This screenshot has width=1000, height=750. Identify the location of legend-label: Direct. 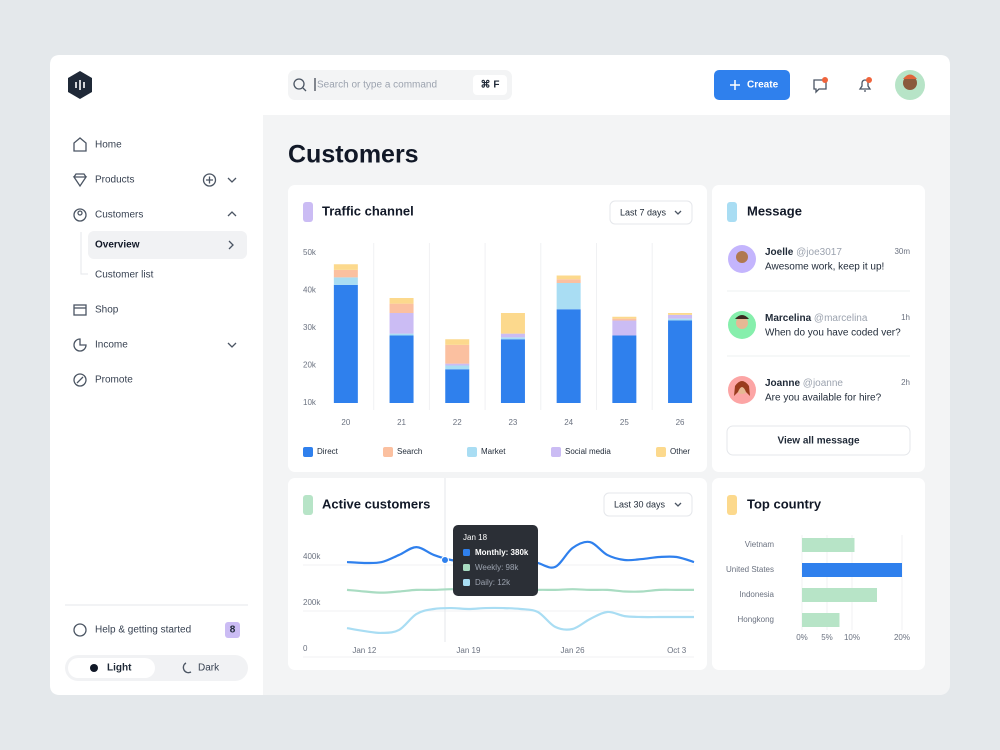
(328, 451).